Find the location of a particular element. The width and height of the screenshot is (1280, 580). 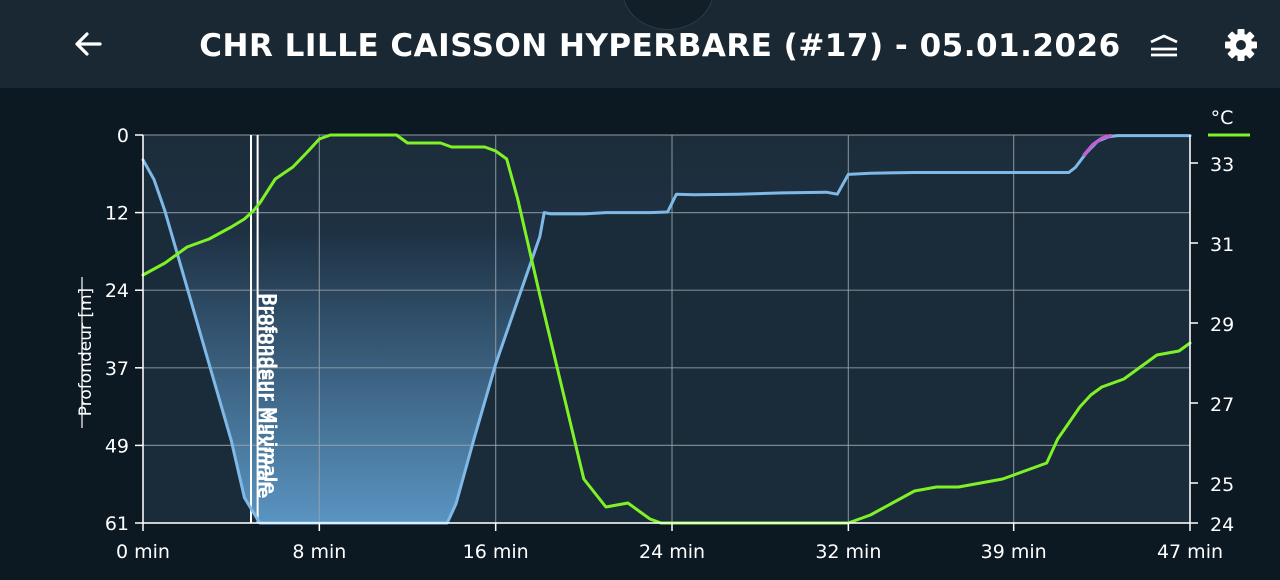

y-right-axis-label: °C is located at coordinates (1222, 118).